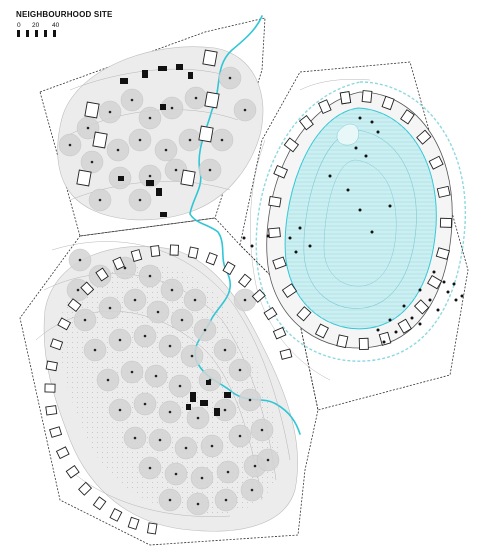  I want to click on building-layer, so click(174, 240).